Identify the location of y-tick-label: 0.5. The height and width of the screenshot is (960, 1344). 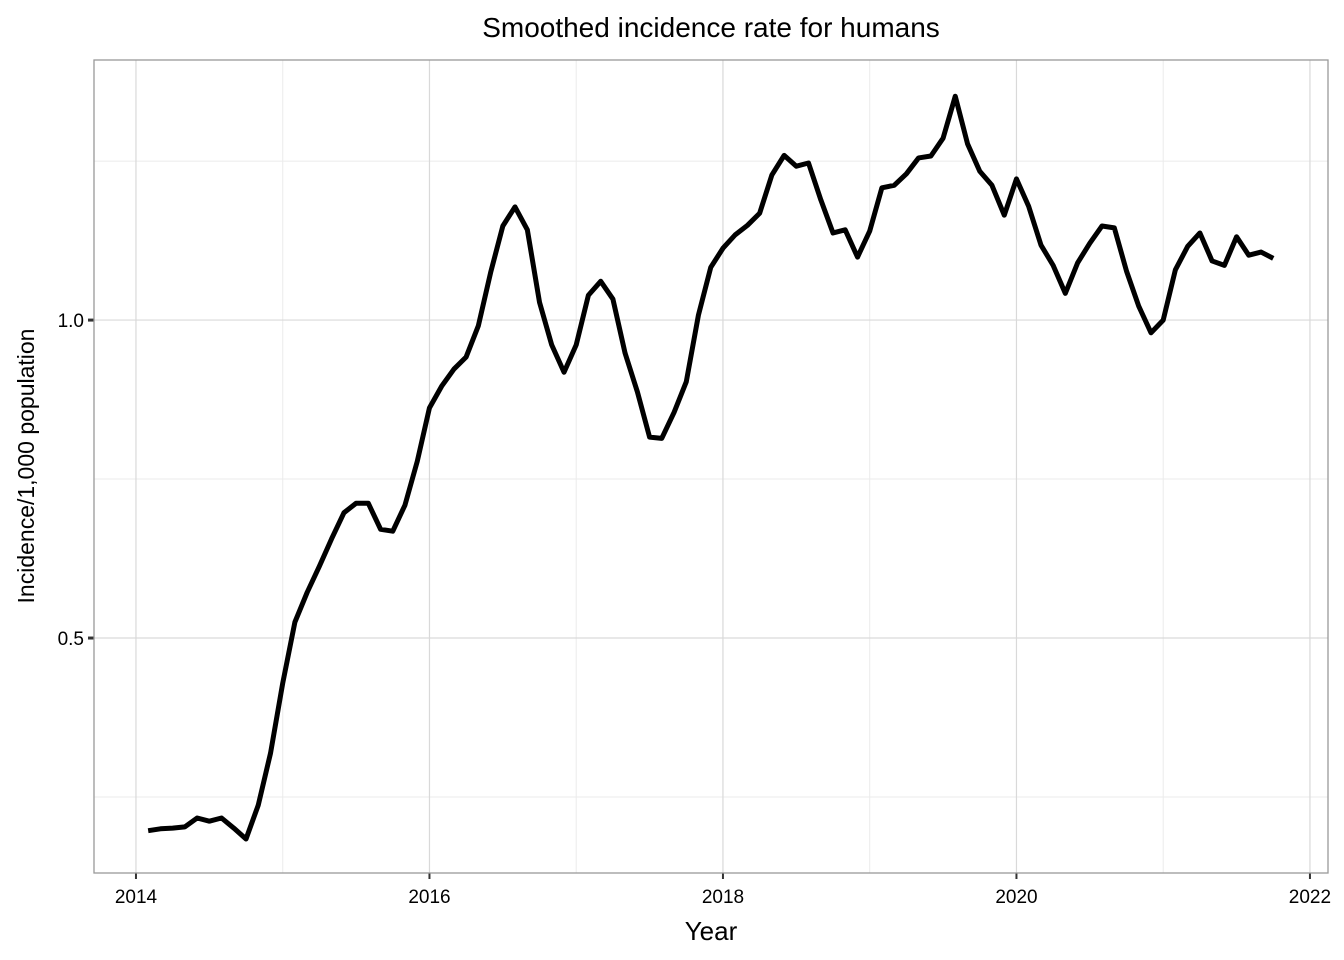
(71, 639).